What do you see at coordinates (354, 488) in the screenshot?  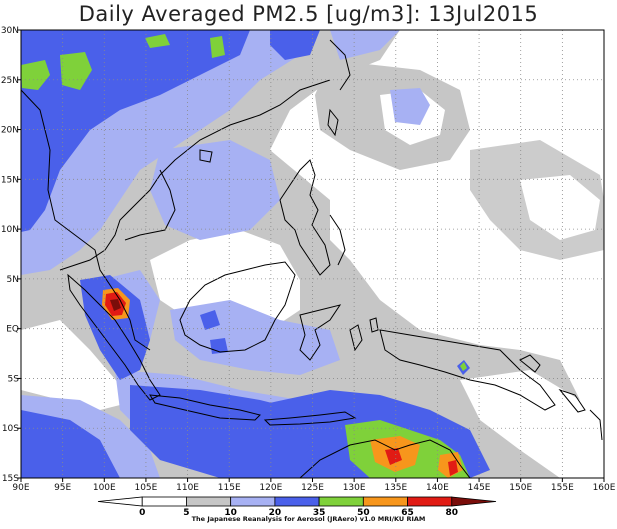 I see `lon-tick-label: 130E` at bounding box center [354, 488].